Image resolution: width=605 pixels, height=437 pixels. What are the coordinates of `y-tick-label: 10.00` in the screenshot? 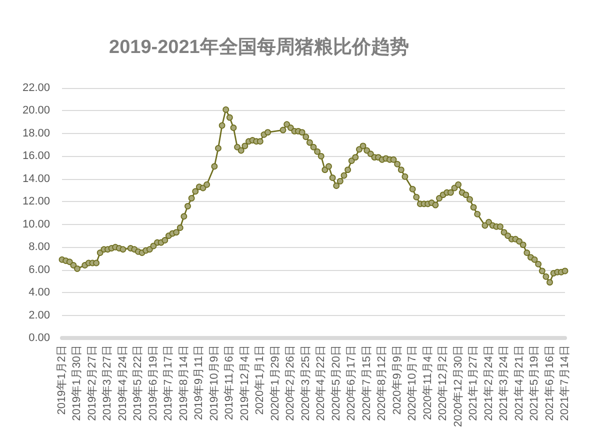 It's located at (36, 224).